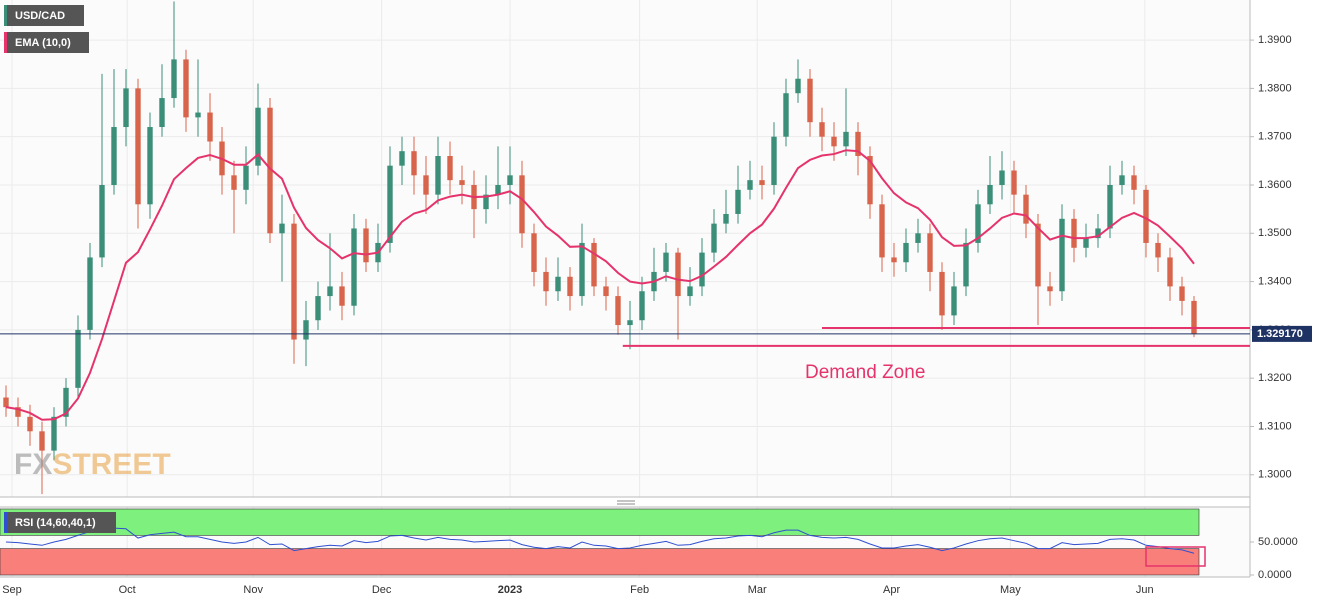 This screenshot has height=602, width=1328. What do you see at coordinates (1275, 281) in the screenshot?
I see `y-tick-label: 1.3400` at bounding box center [1275, 281].